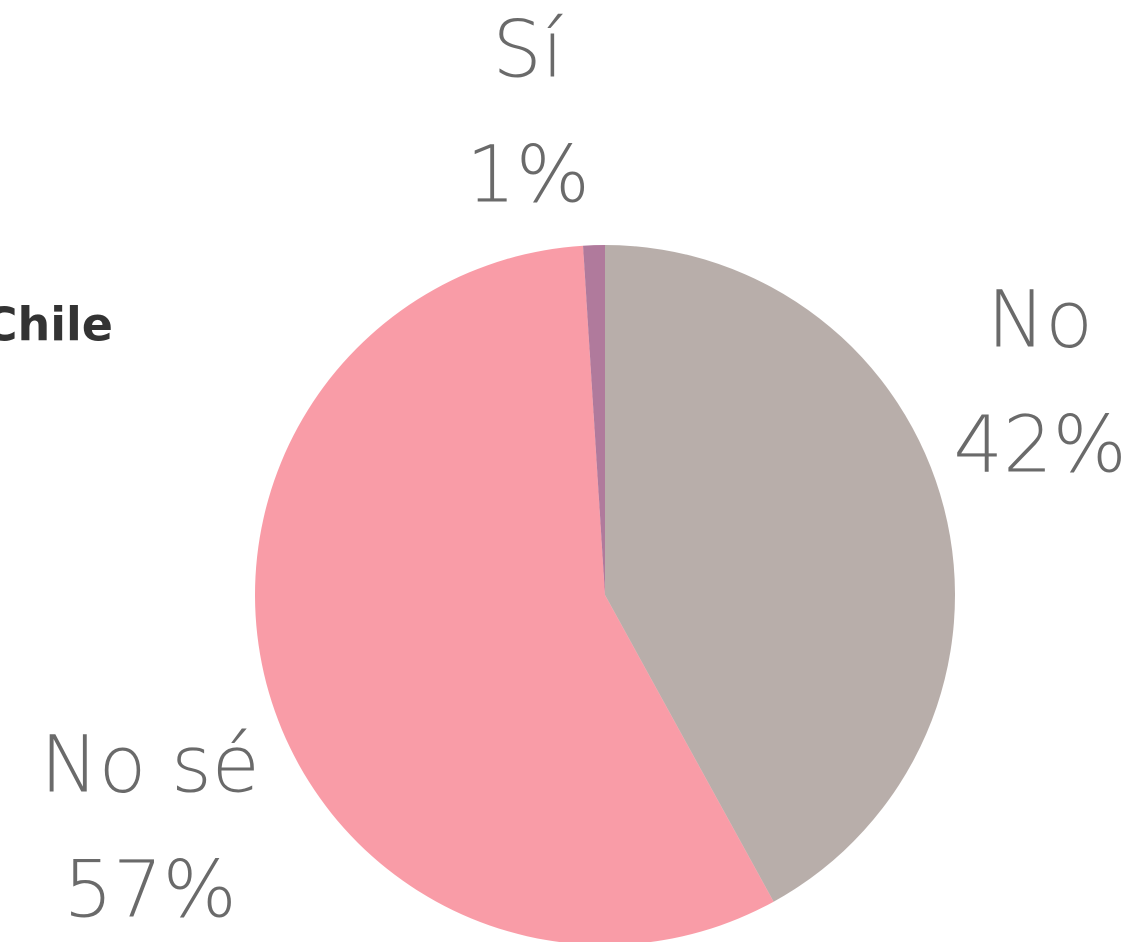  I want to click on value-label: 1%, so click(528, 176).